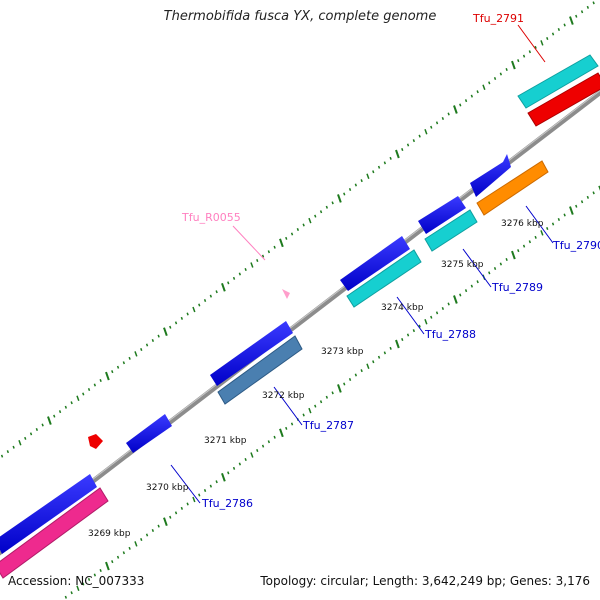  I want to click on gene-tfu-2789-cyan, so click(451, 230).